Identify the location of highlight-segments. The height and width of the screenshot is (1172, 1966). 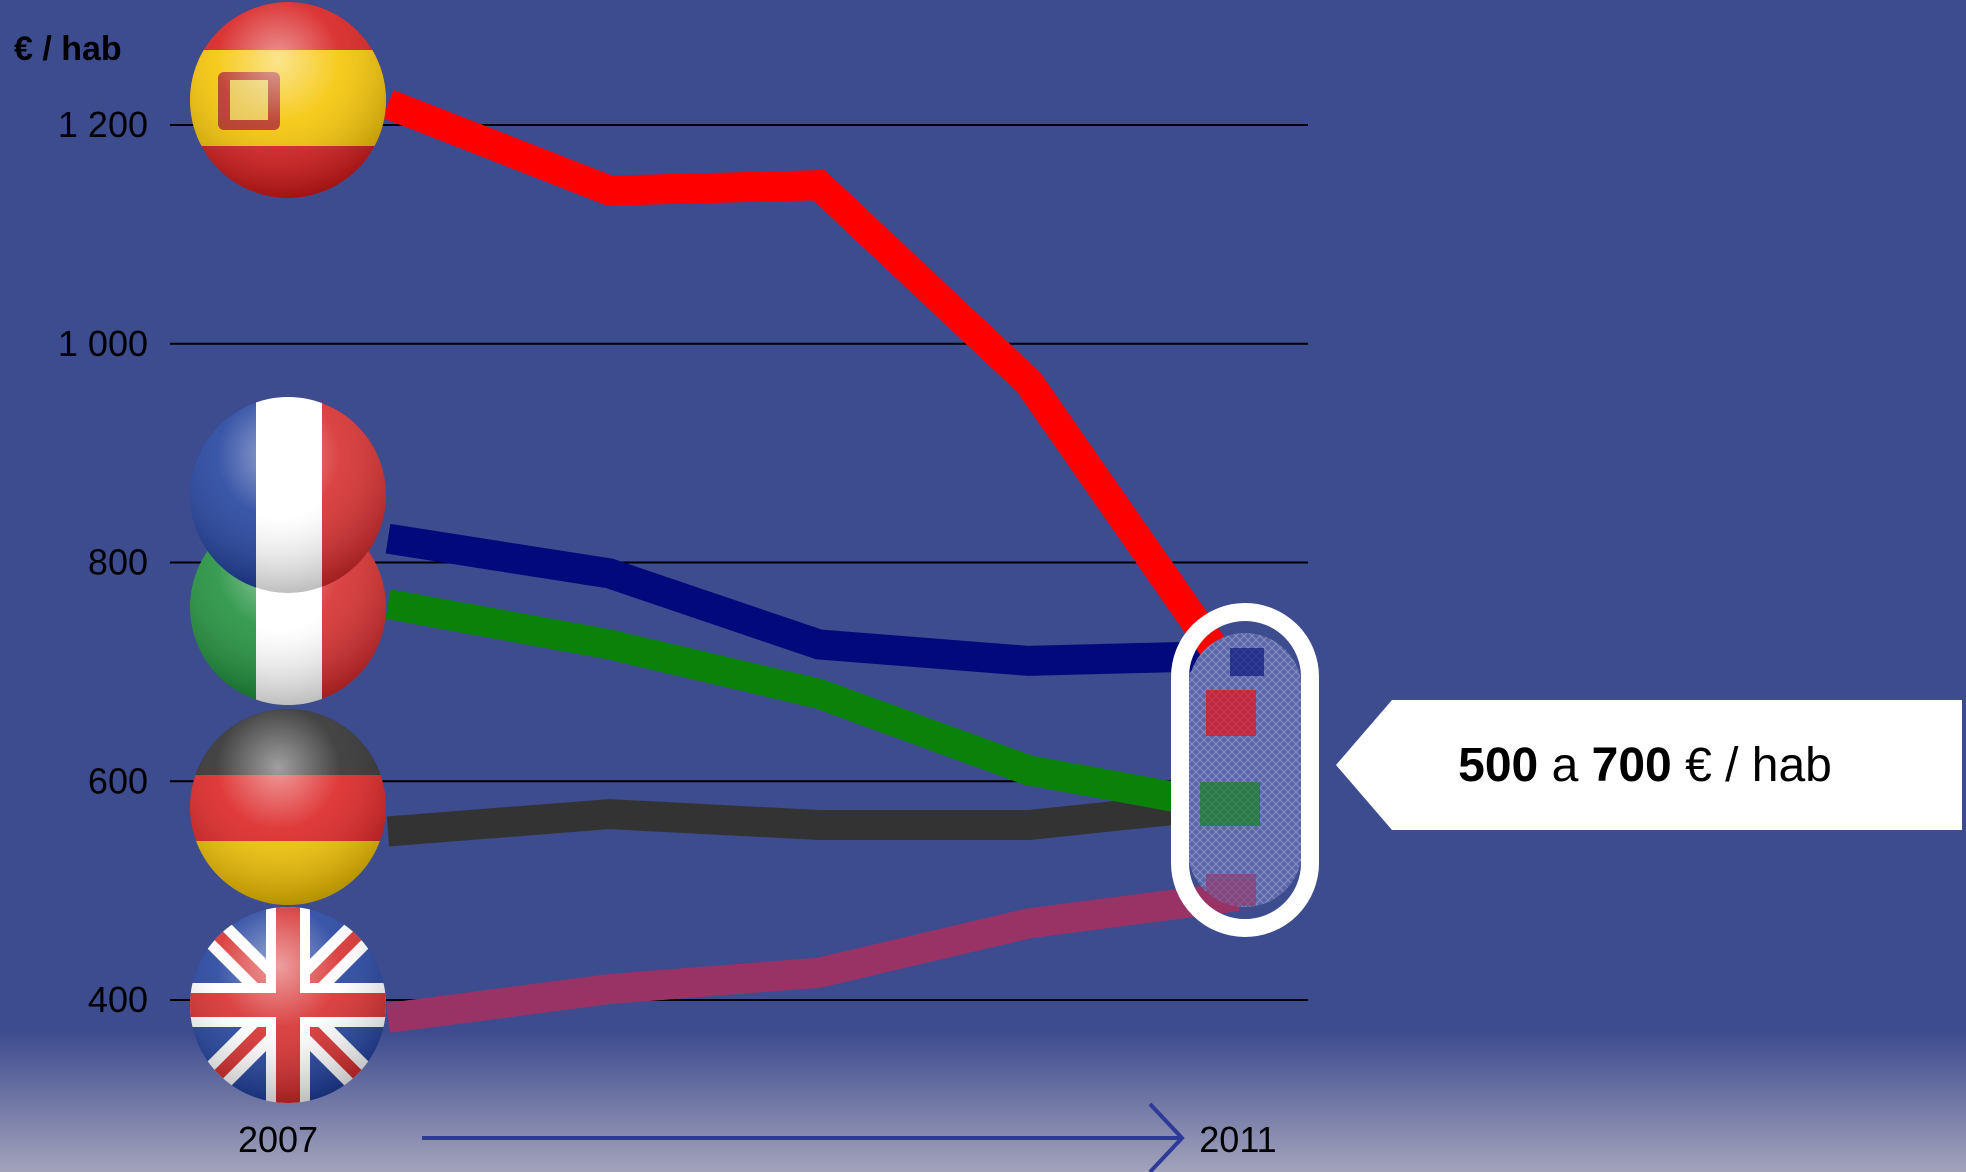
(1232, 777).